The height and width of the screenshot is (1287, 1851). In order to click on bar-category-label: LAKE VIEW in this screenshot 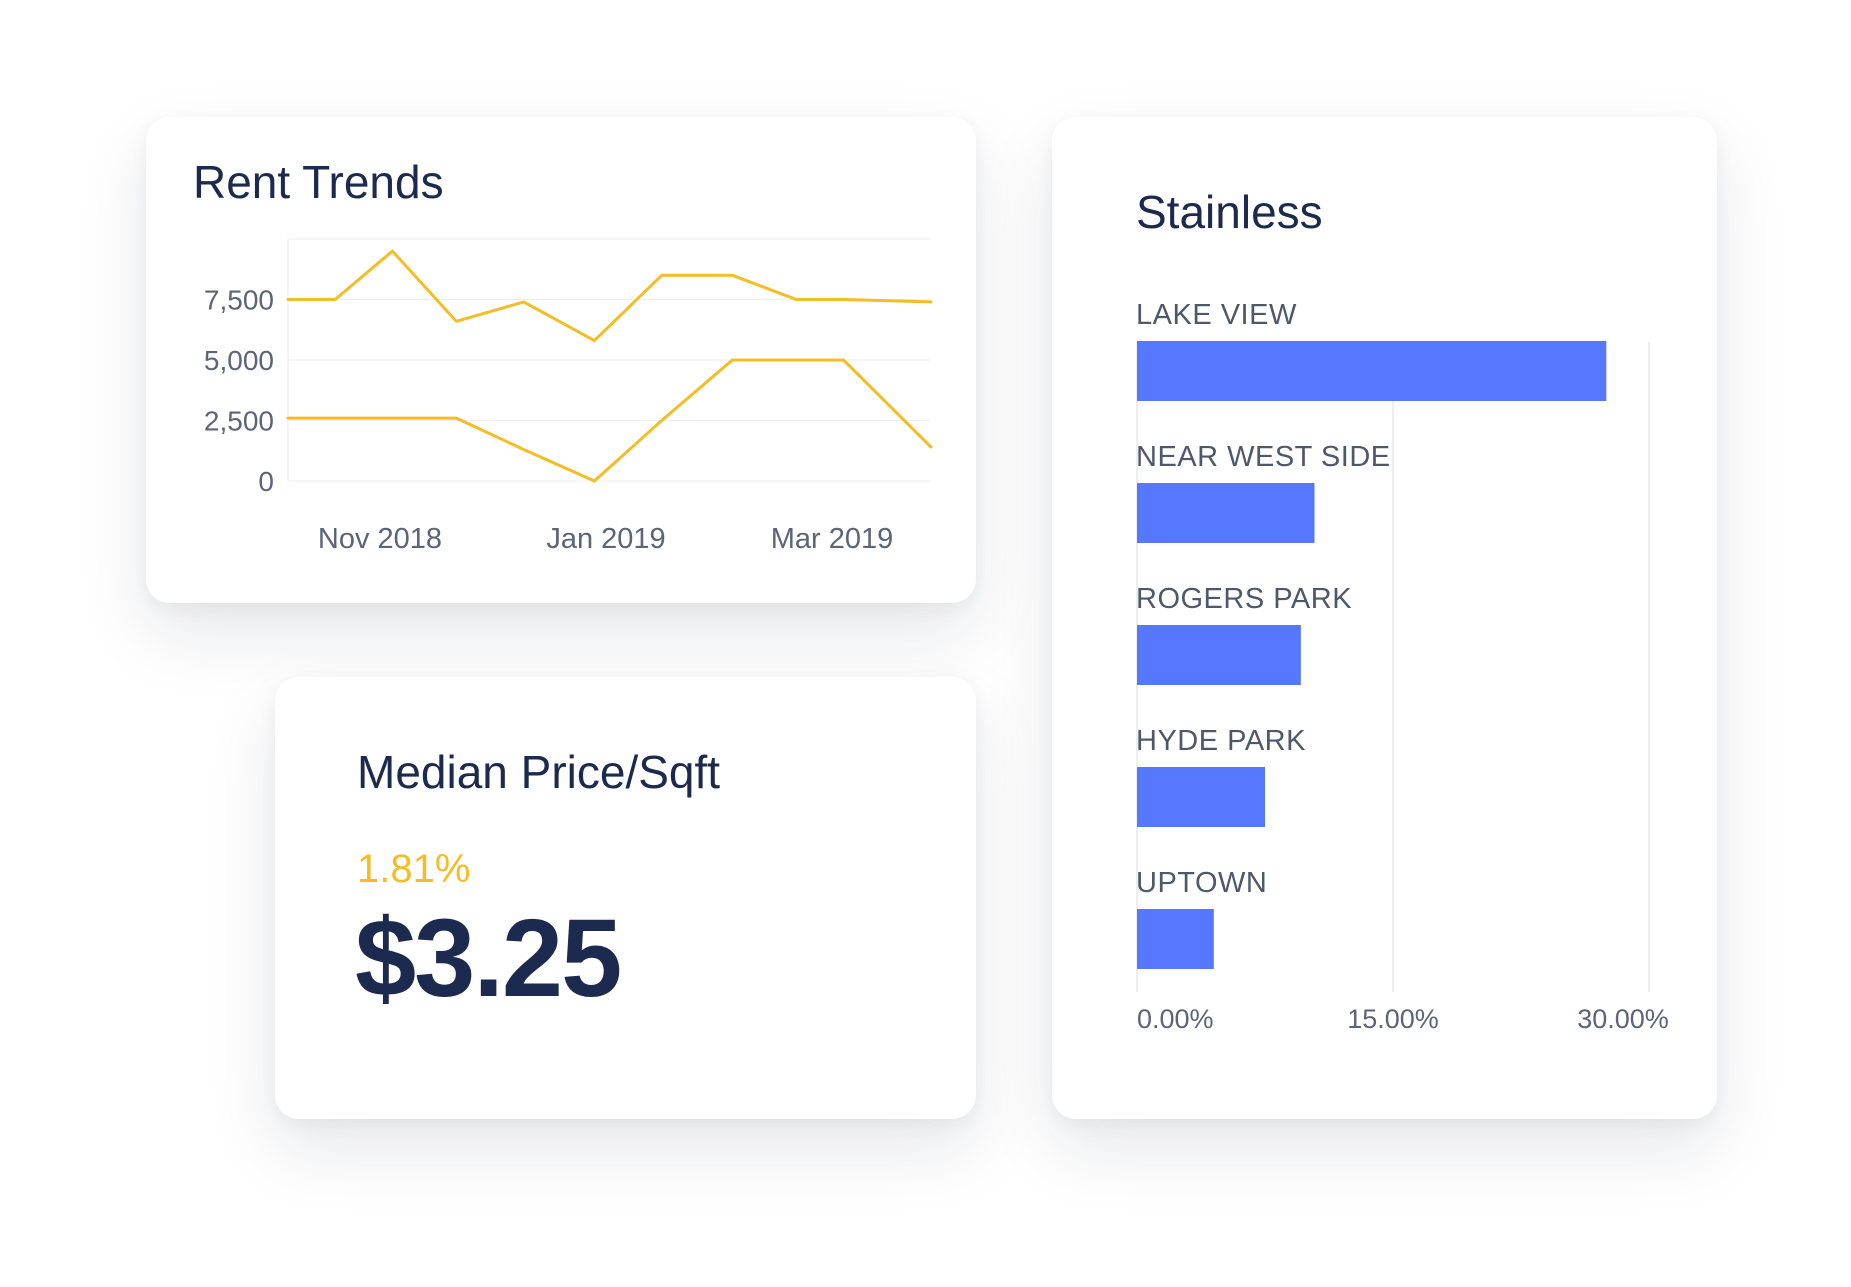, I will do `click(1216, 315)`.